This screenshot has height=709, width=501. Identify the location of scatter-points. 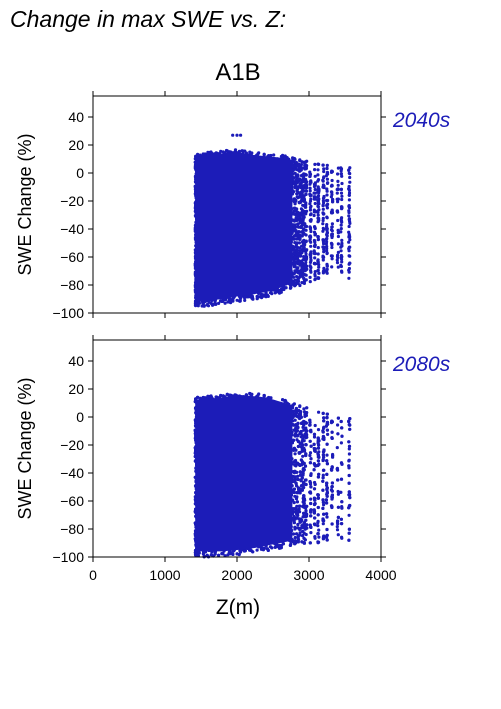
(272, 475).